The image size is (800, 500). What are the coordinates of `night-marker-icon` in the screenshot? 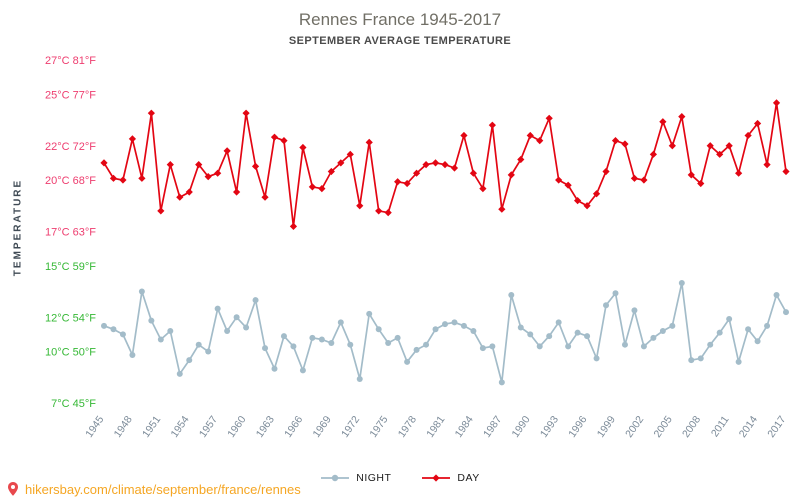 It's located at (335, 478).